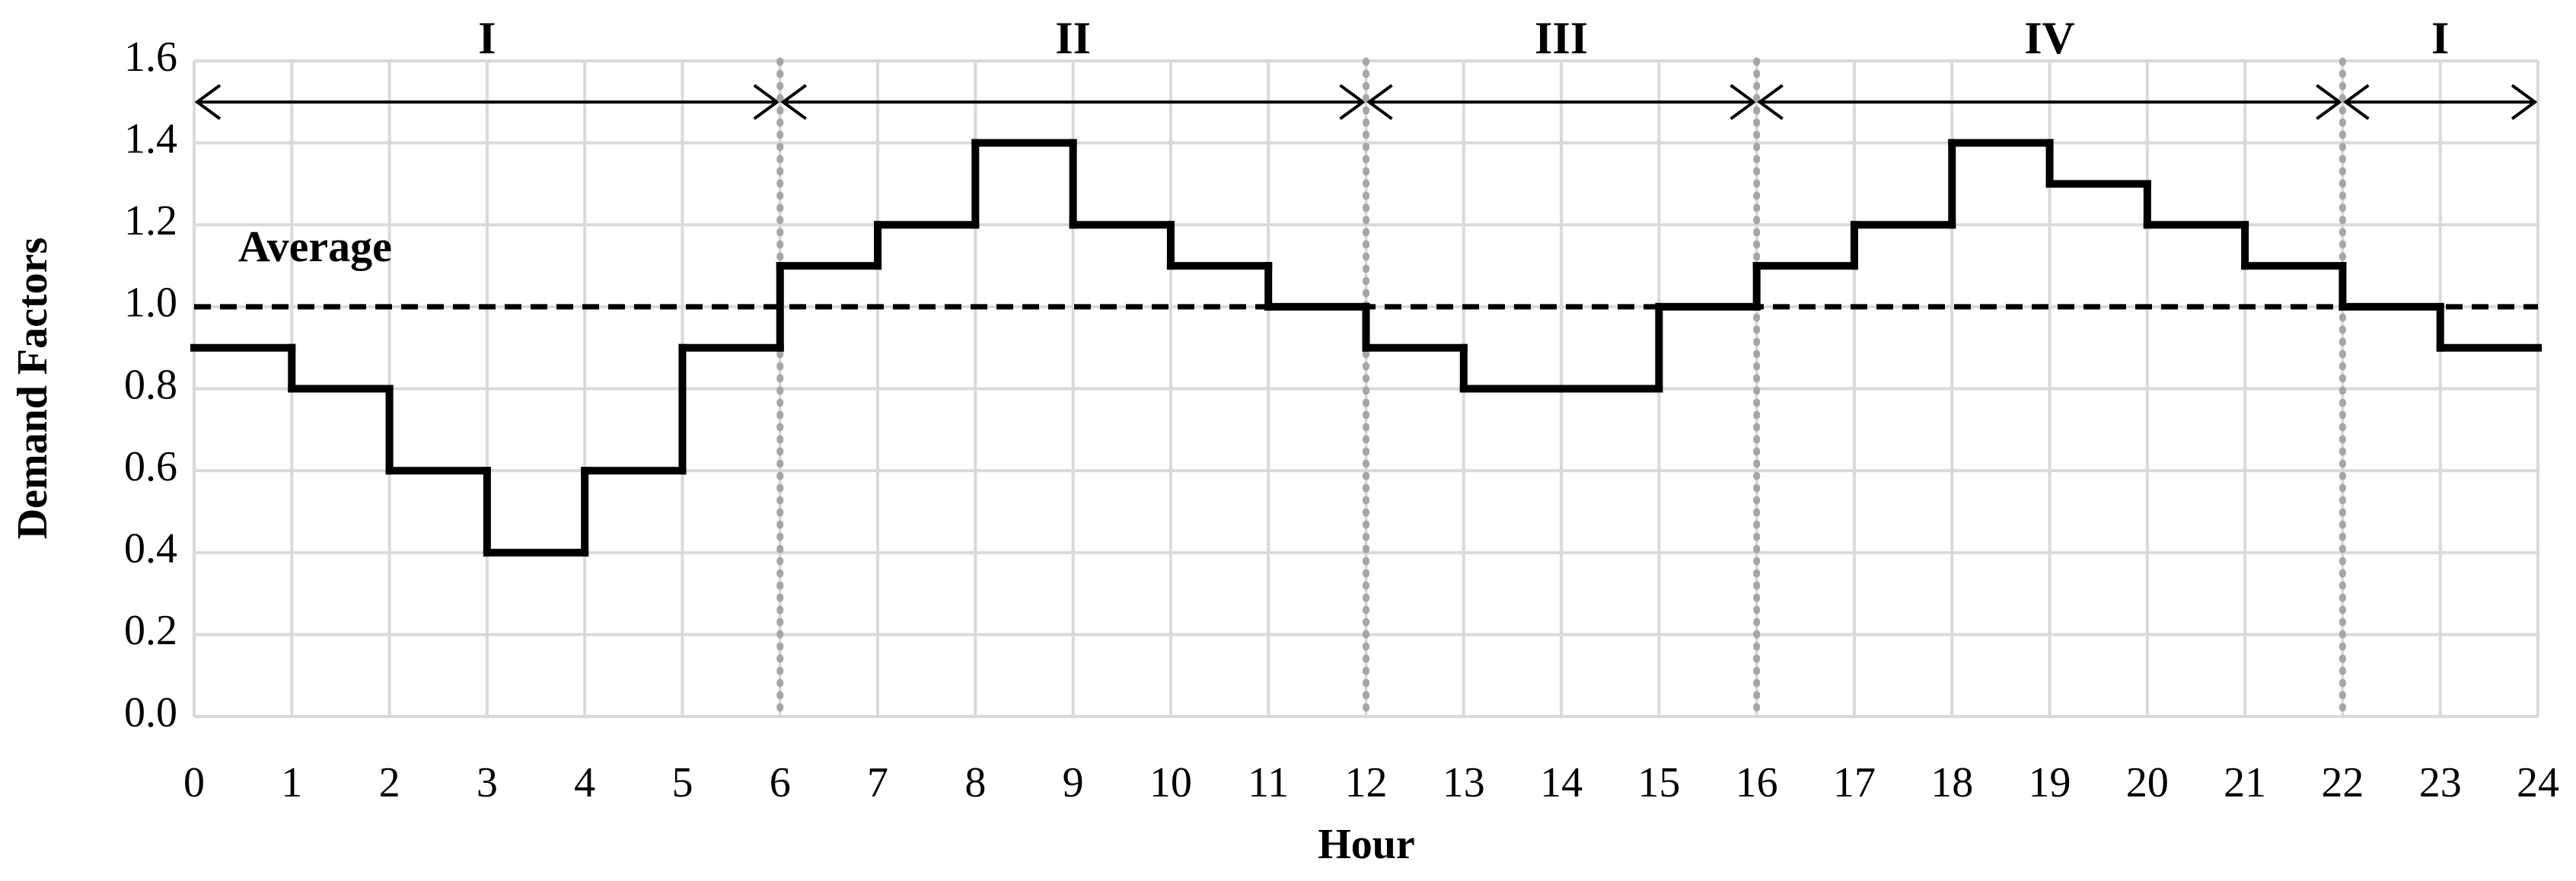 Image resolution: width=2576 pixels, height=881 pixels. Describe the element at coordinates (2148, 782) in the screenshot. I see `x-tick-label: 20` at that location.